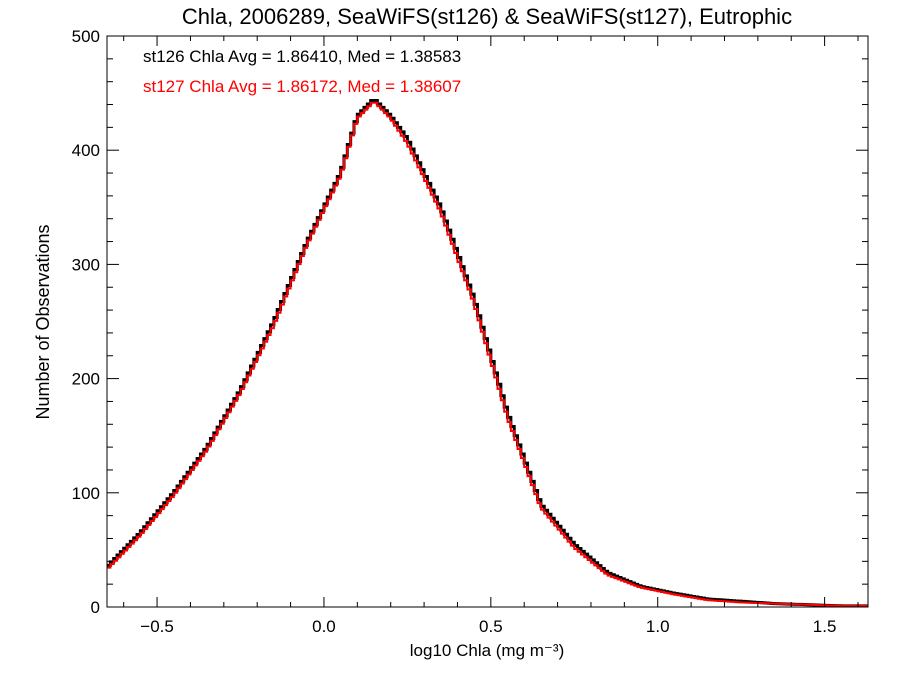  What do you see at coordinates (302, 56) in the screenshot?
I see `annotation-st126: st126 Chla Avg = 1.86410, Med = 1.38583` at bounding box center [302, 56].